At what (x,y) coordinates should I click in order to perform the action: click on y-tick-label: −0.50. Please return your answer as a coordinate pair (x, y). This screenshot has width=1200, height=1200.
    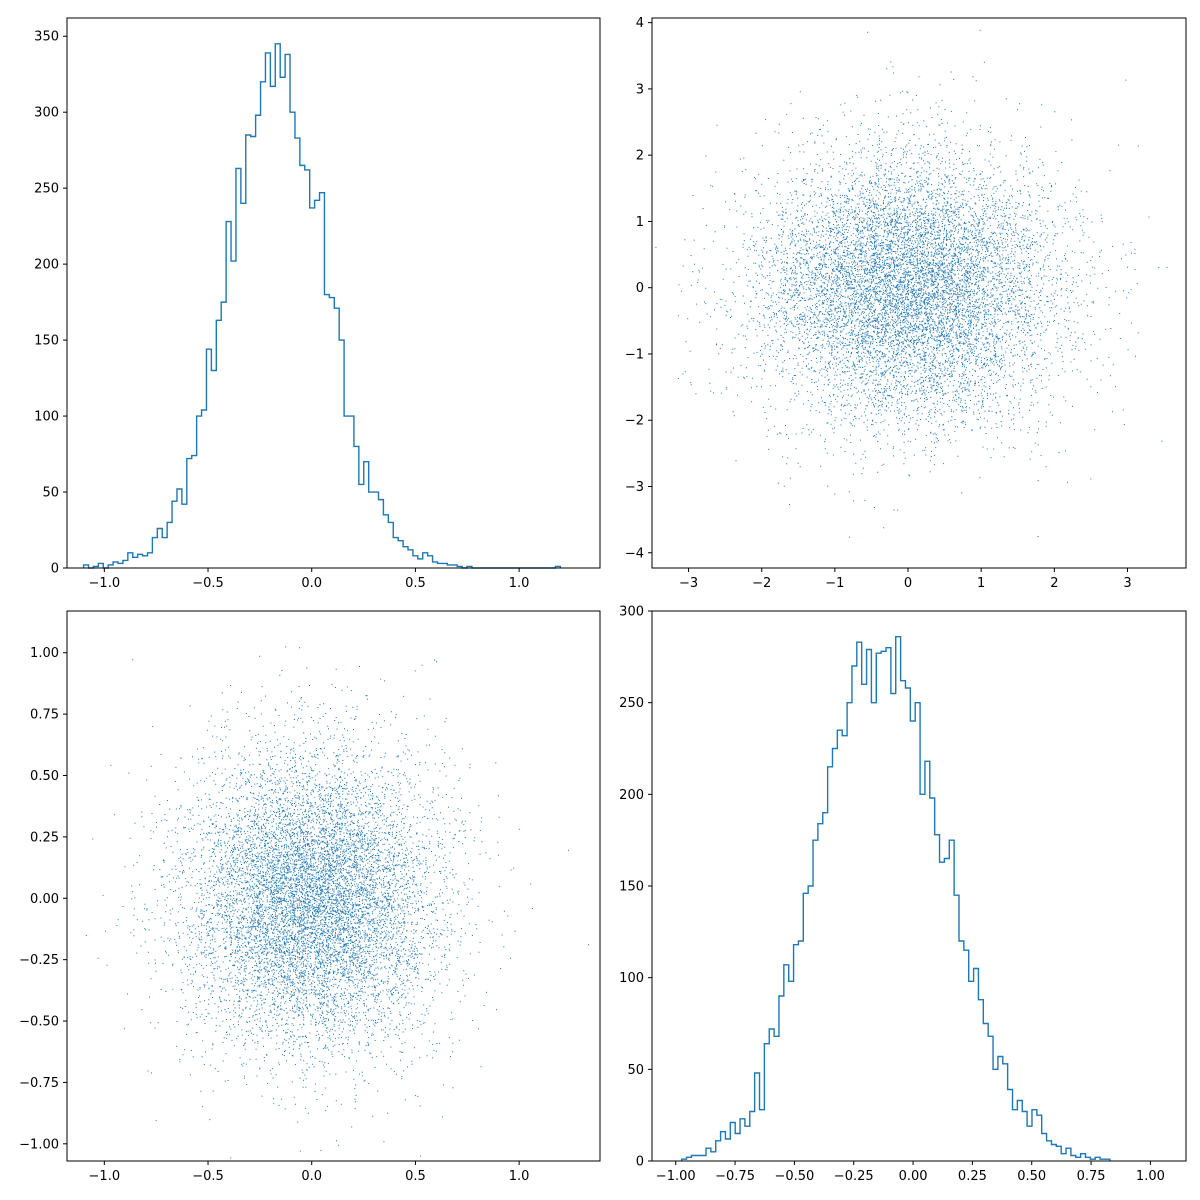
    Looking at the image, I should click on (39, 1022).